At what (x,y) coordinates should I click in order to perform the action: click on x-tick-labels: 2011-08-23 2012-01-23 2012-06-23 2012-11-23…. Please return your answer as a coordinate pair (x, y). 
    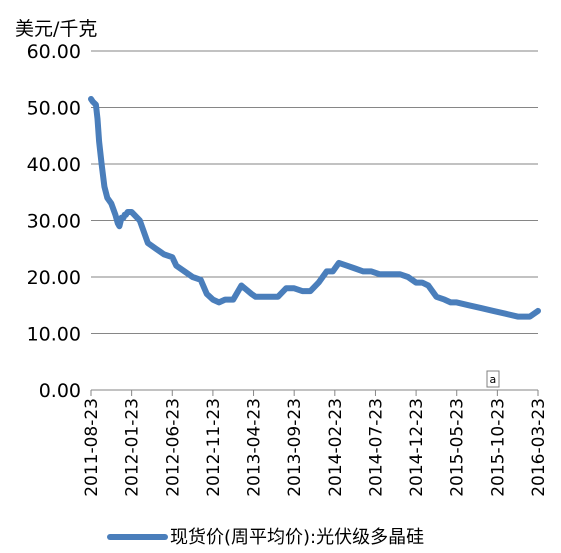
    Looking at the image, I should click on (315, 447).